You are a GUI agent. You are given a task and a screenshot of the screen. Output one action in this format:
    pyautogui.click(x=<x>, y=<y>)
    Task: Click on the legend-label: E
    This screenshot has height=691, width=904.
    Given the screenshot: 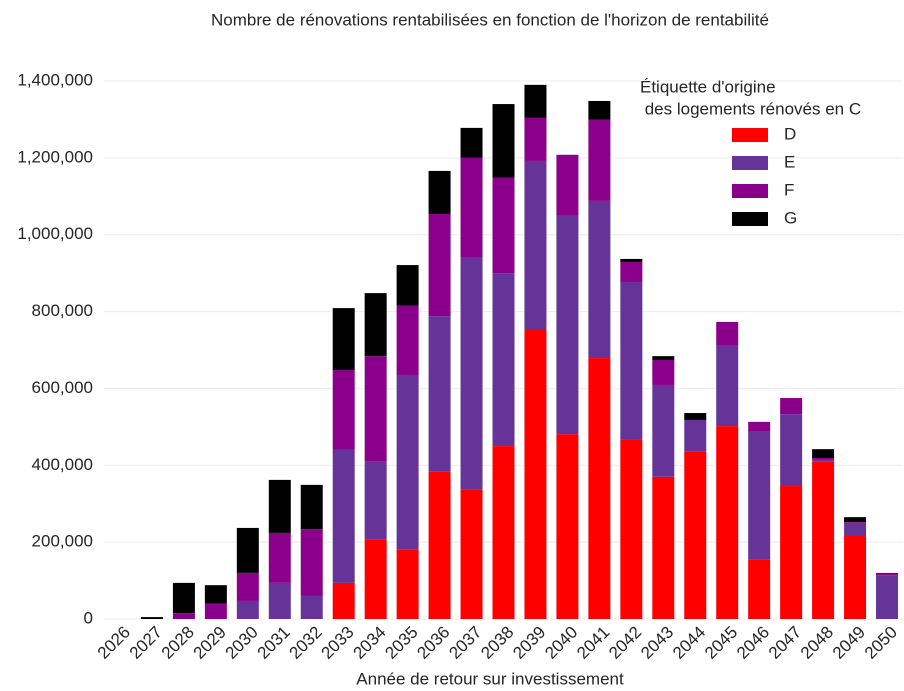 What is the action you would take?
    pyautogui.click(x=789, y=161)
    